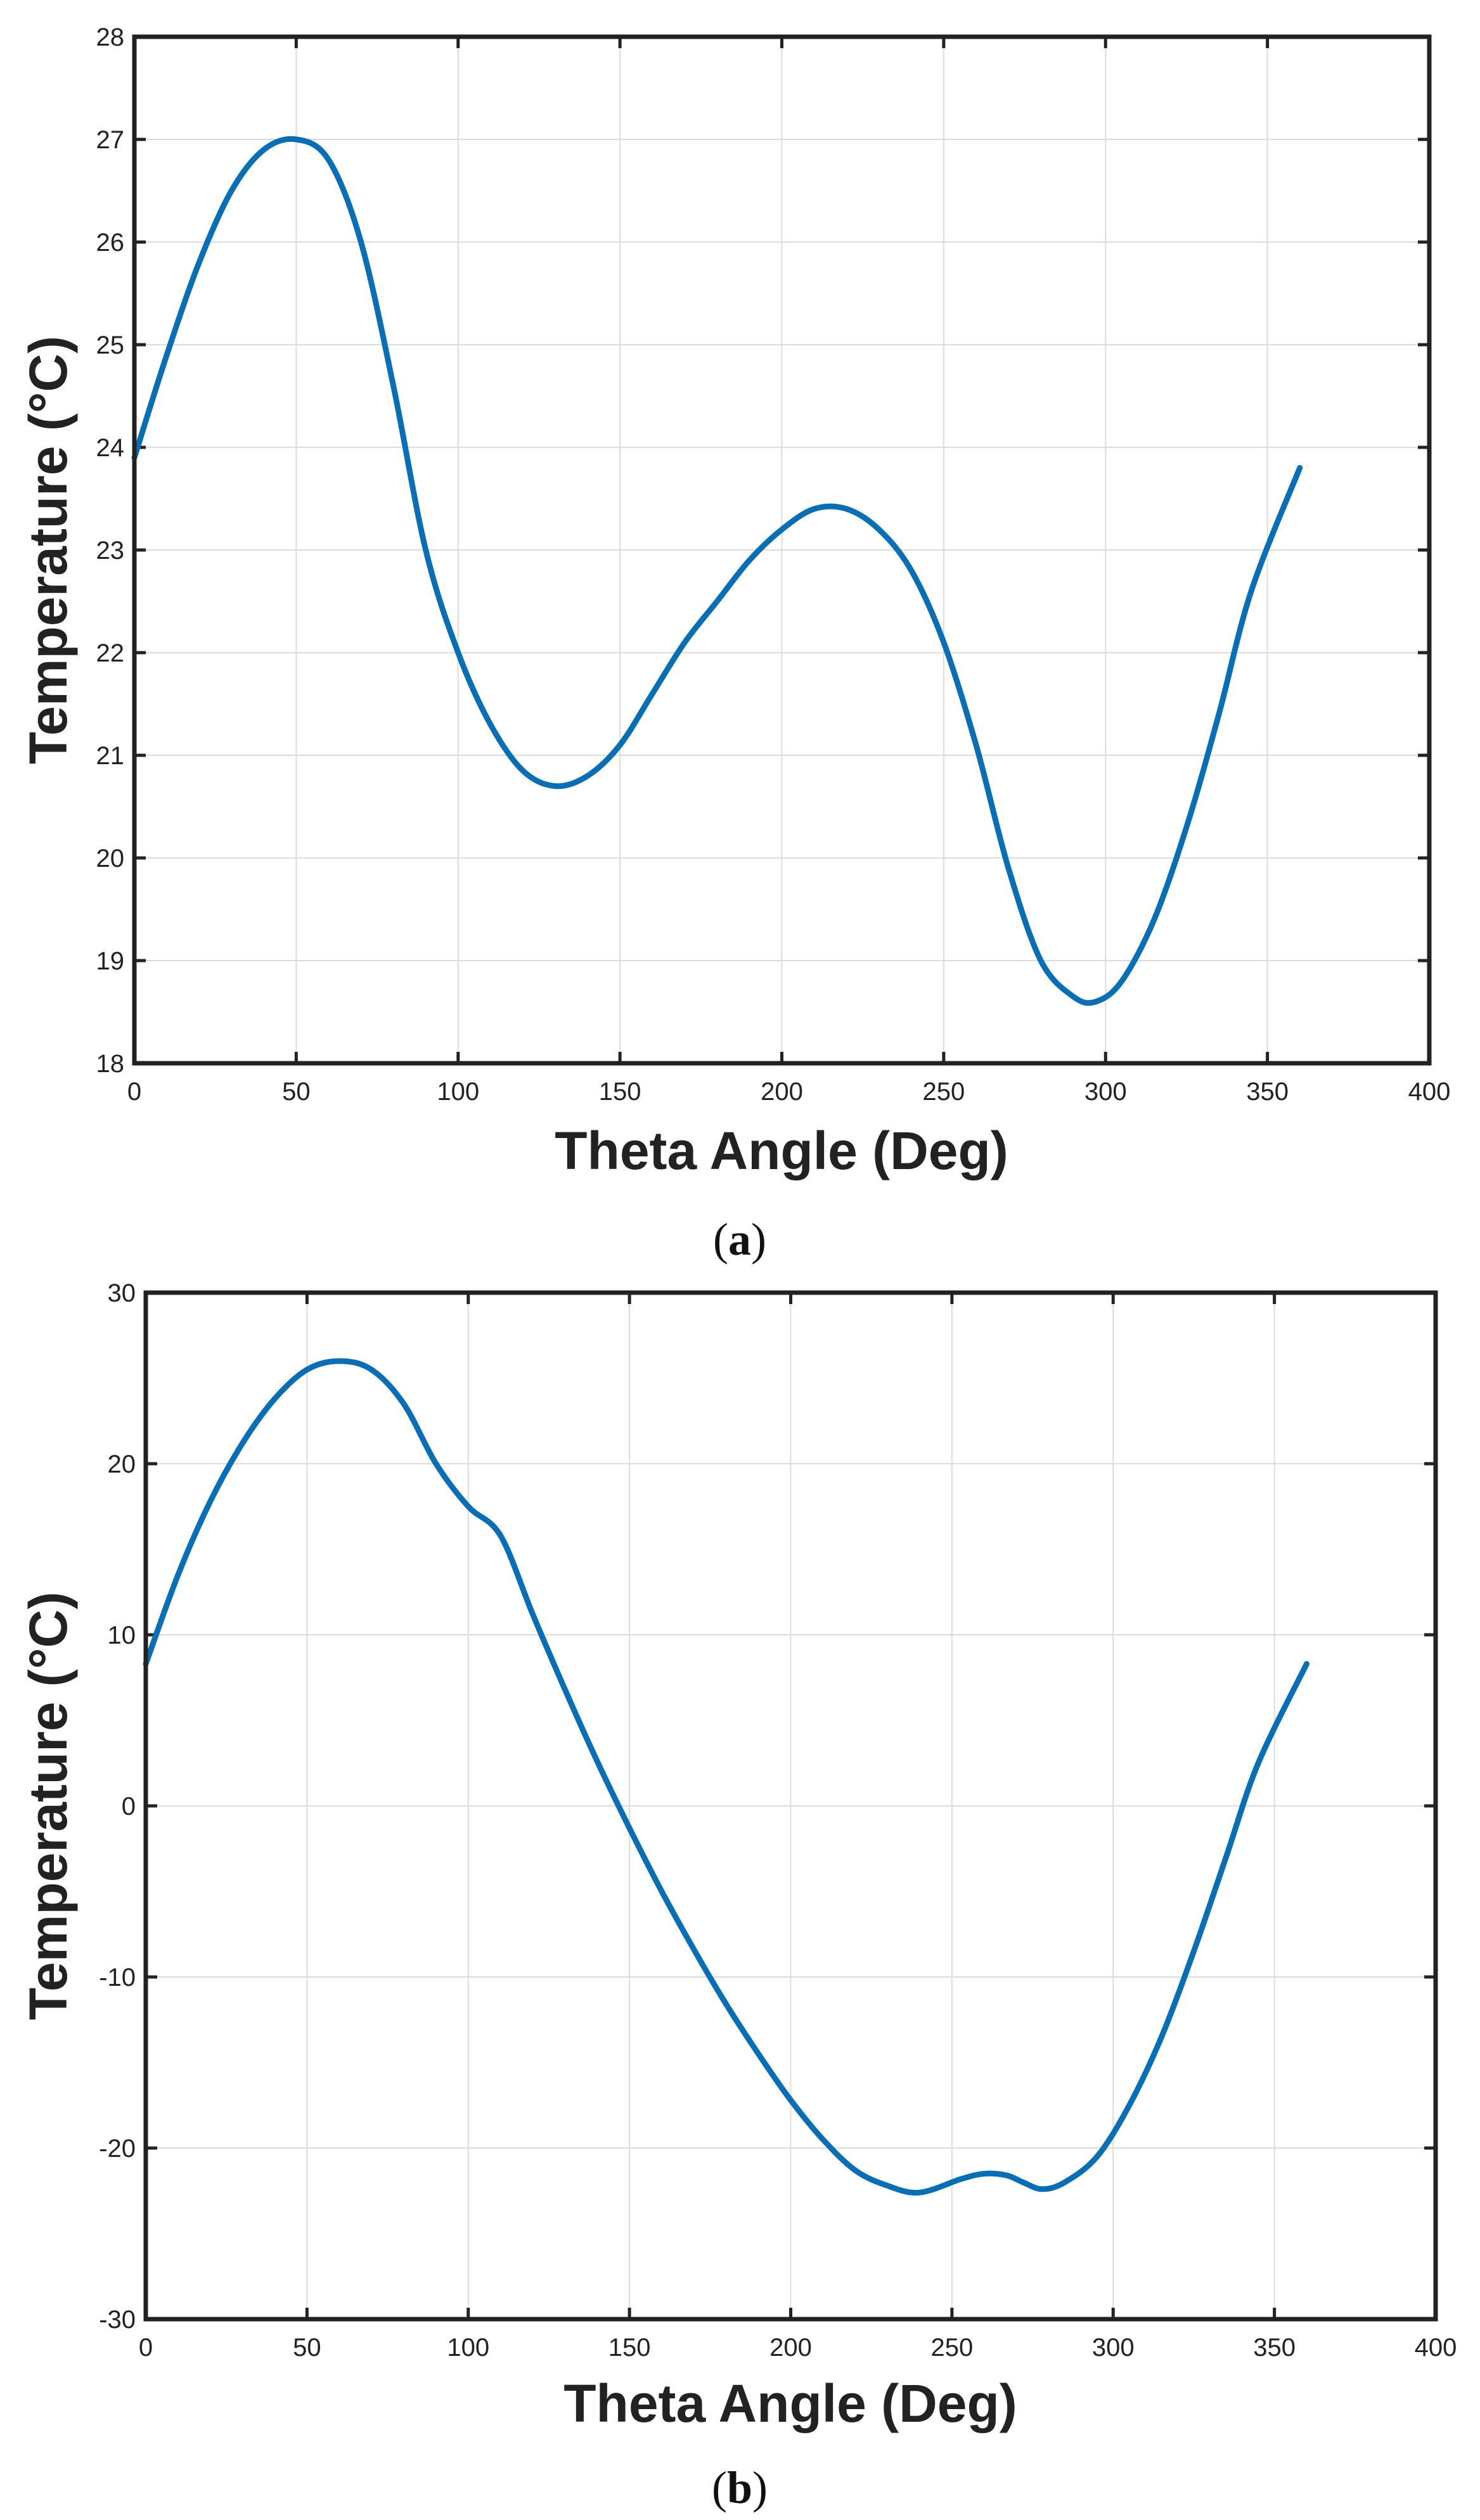 The height and width of the screenshot is (2520, 1480). I want to click on caption-b: (b), so click(740, 2487).